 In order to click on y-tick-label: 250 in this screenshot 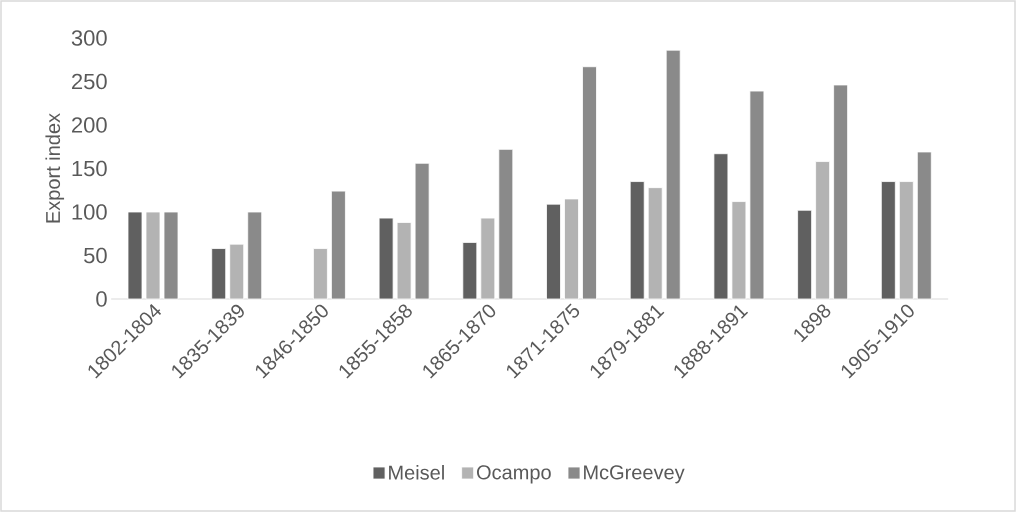, I will do `click(89, 81)`.